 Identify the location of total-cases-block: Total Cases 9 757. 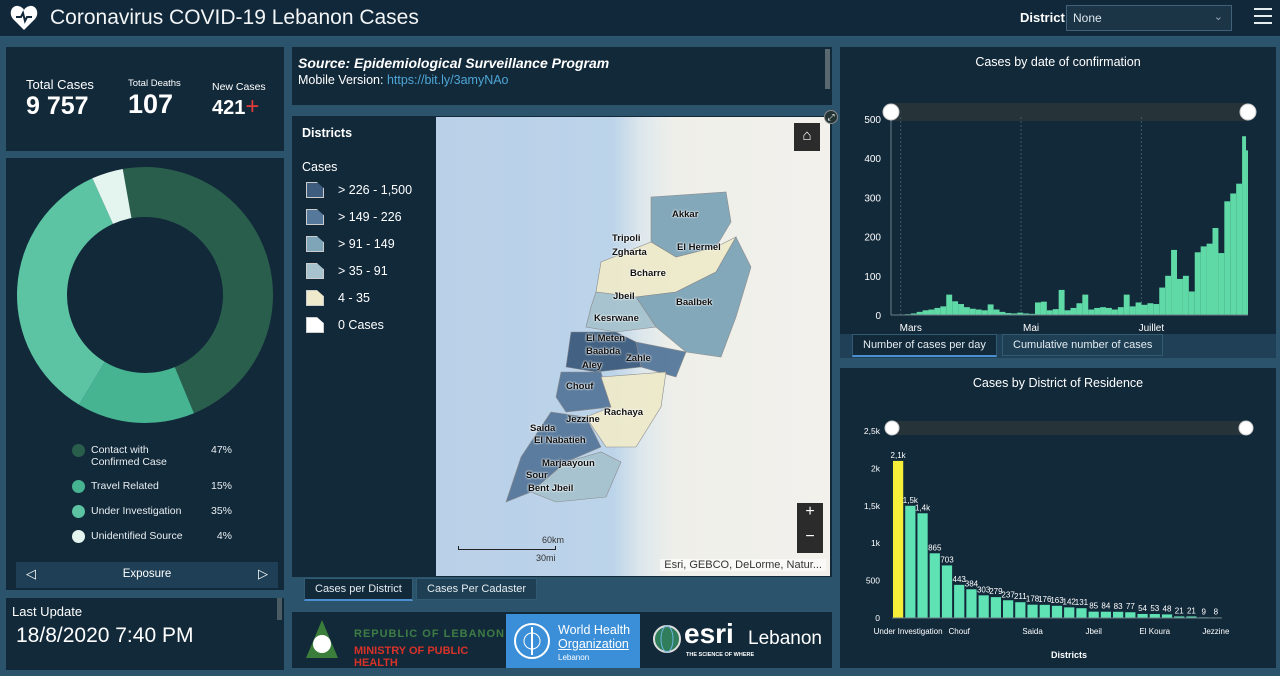
(60, 99).